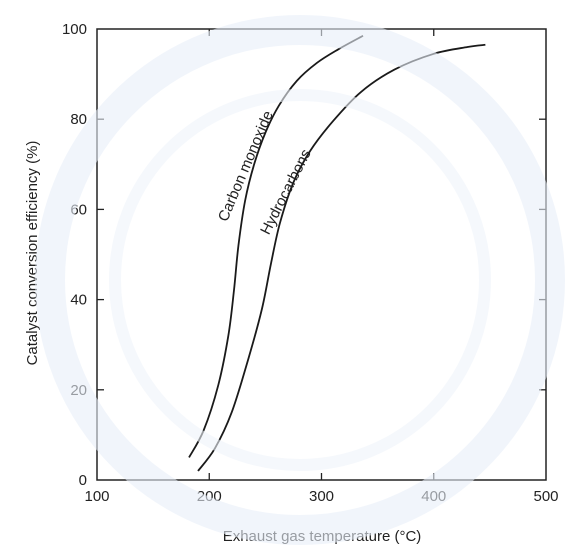 The image size is (569, 547). What do you see at coordinates (78, 390) in the screenshot?
I see `y-tick-label: 20` at bounding box center [78, 390].